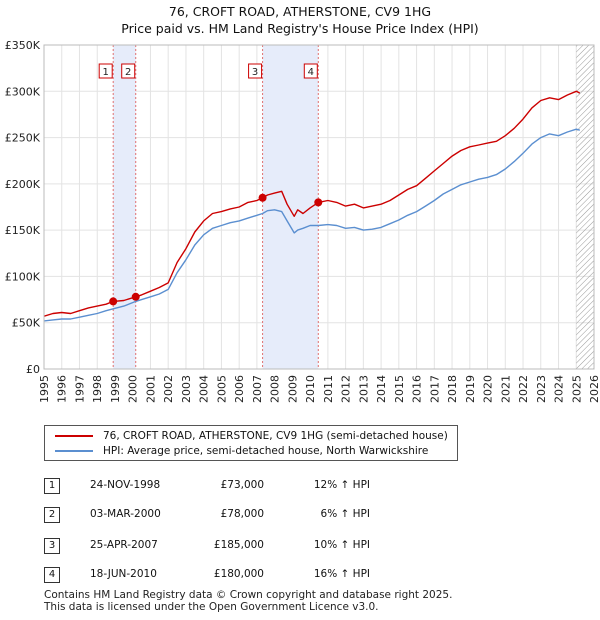  What do you see at coordinates (292, 389) in the screenshot?
I see `x-tick-label: 2009` at bounding box center [292, 389].